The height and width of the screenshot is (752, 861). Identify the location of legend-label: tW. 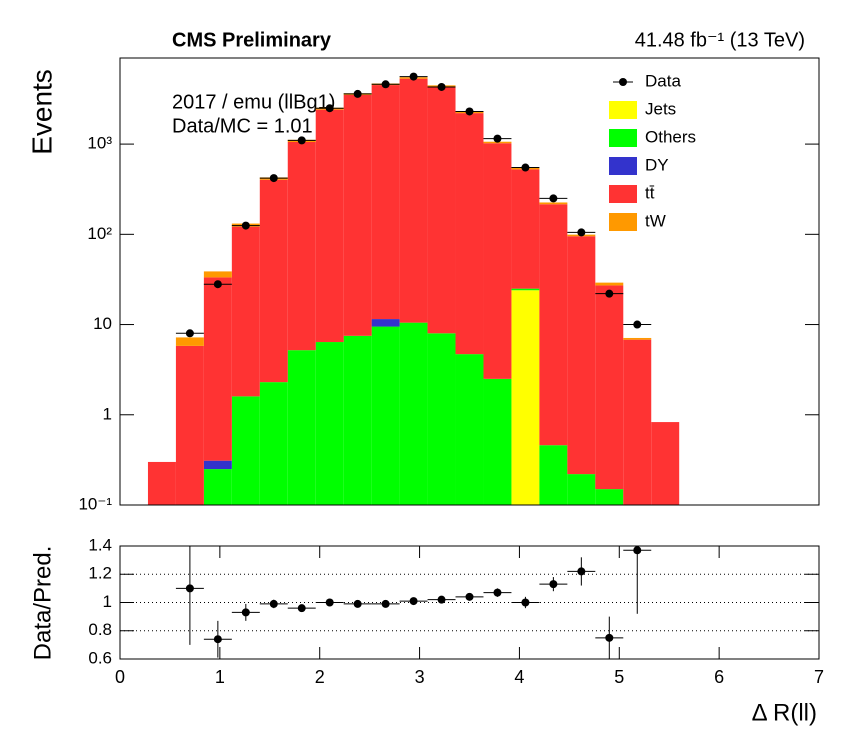
(655, 220).